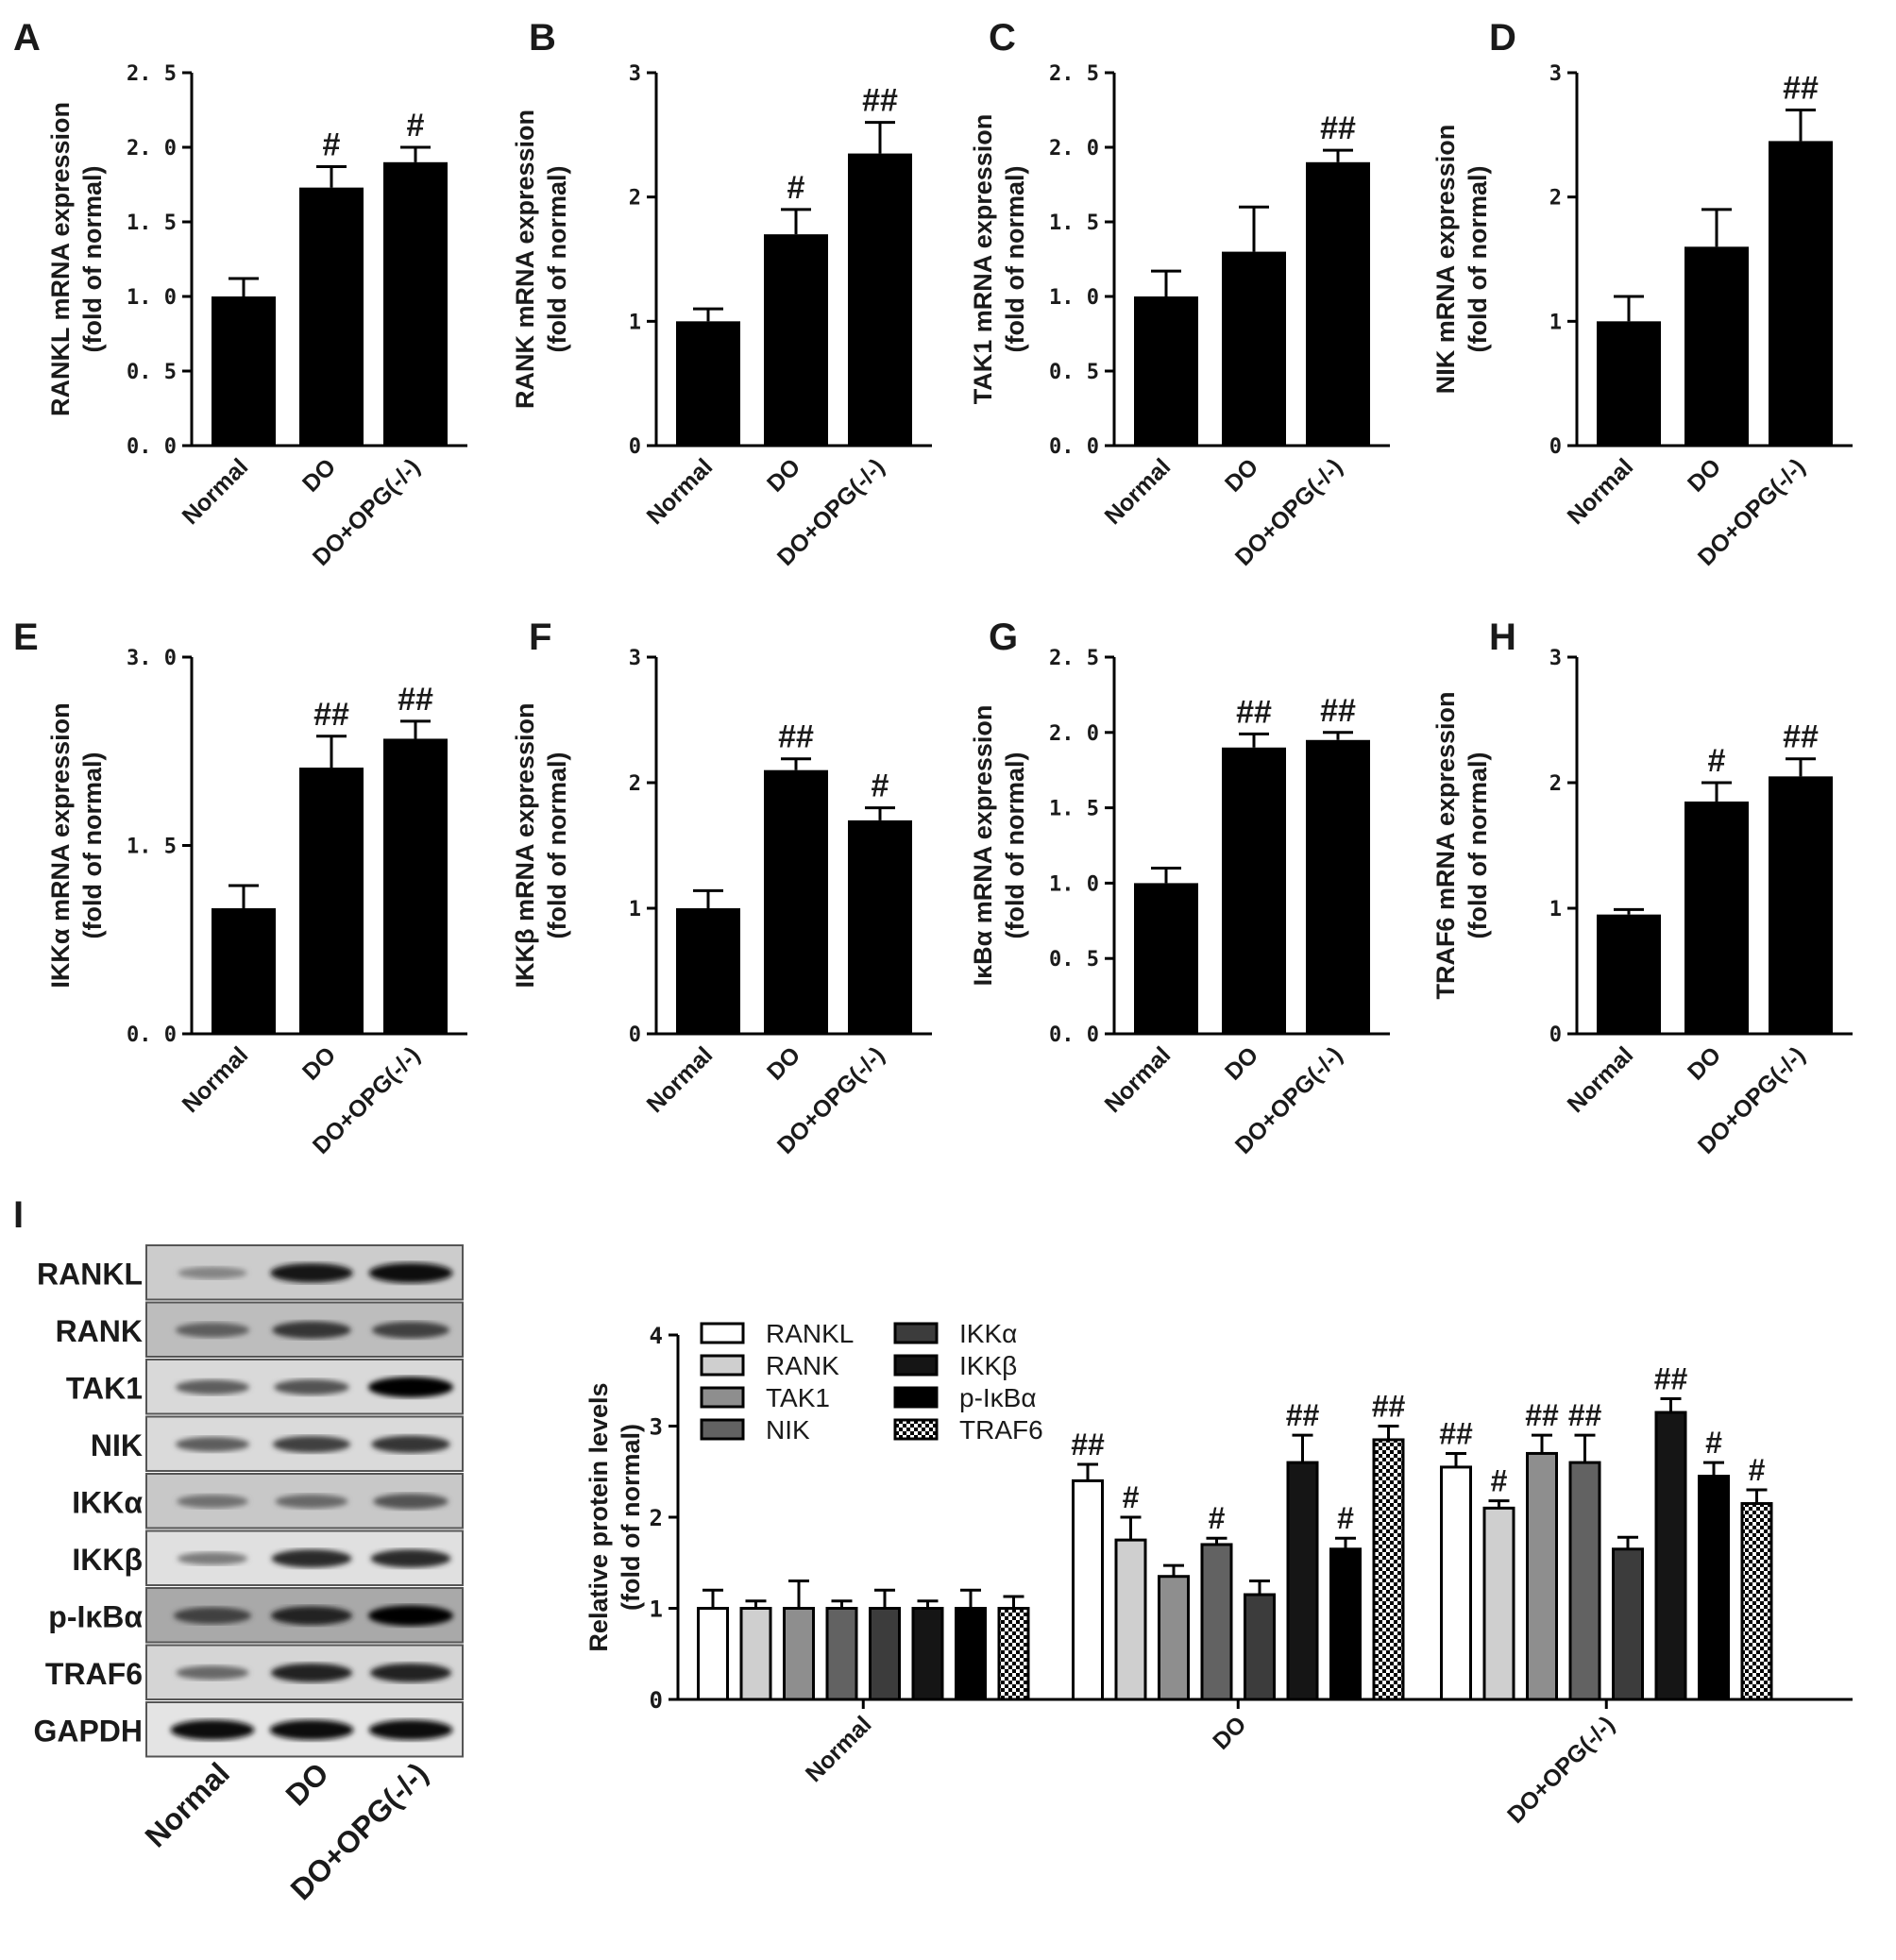  I want to click on bar-rank, so click(1130, 1620).